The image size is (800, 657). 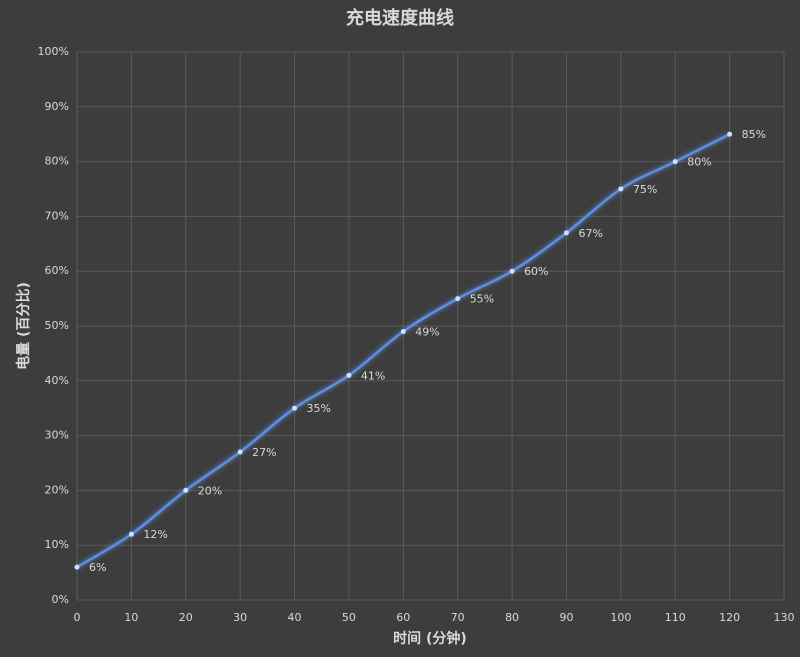 What do you see at coordinates (57, 489) in the screenshot?
I see `y-tick-label: 20%` at bounding box center [57, 489].